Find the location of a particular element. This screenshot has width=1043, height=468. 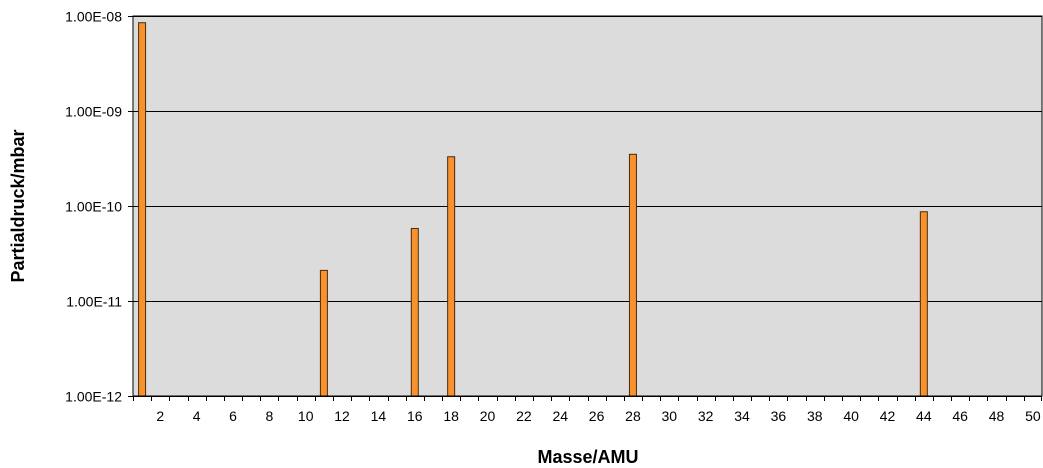

y-tick-label: 1.00E-12 is located at coordinates (93, 397).